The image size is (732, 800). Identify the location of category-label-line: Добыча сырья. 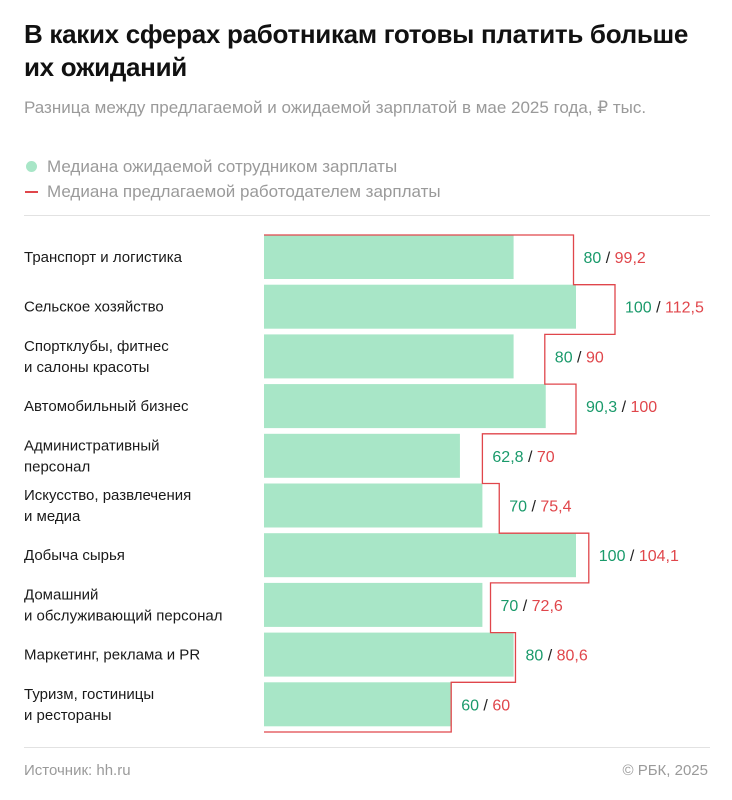
(74, 555).